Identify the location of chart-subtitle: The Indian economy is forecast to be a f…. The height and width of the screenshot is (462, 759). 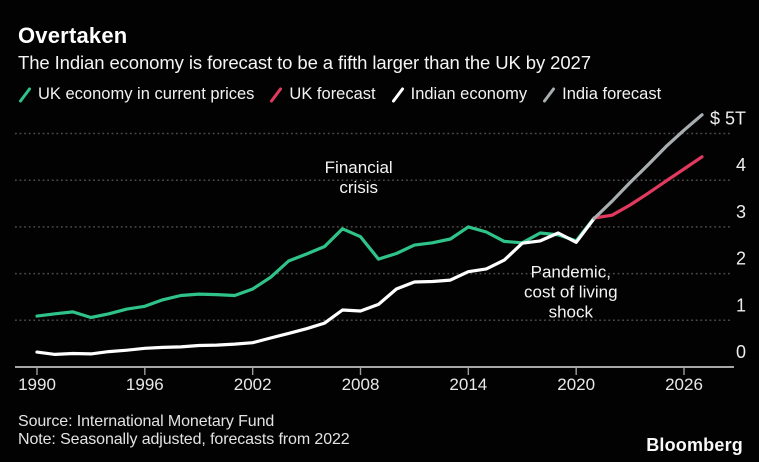
(304, 62).